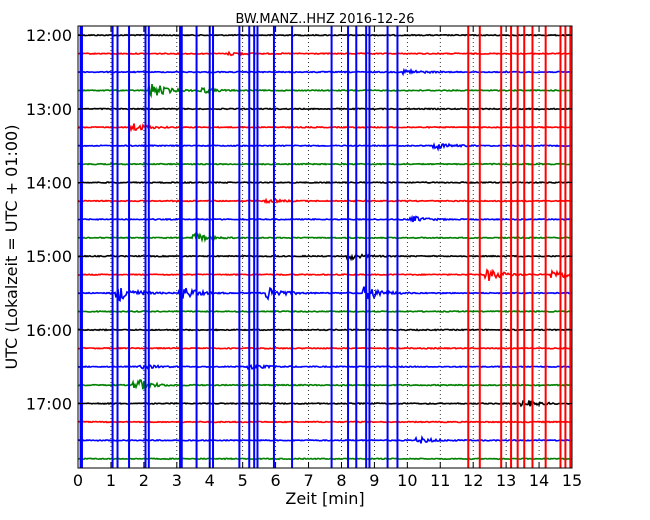 The height and width of the screenshot is (520, 650). Describe the element at coordinates (49, 183) in the screenshot. I see `y-tick-label: 14:00` at that location.